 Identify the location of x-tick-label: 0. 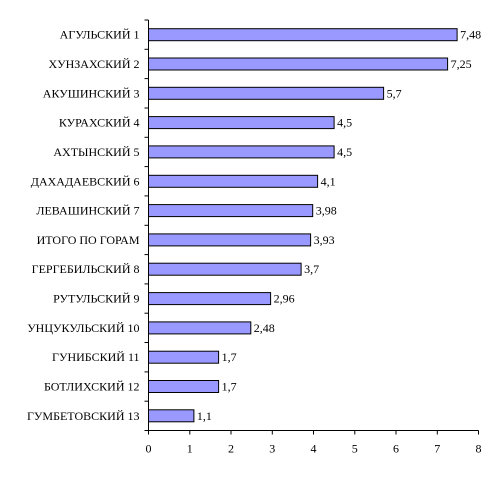
(149, 449).